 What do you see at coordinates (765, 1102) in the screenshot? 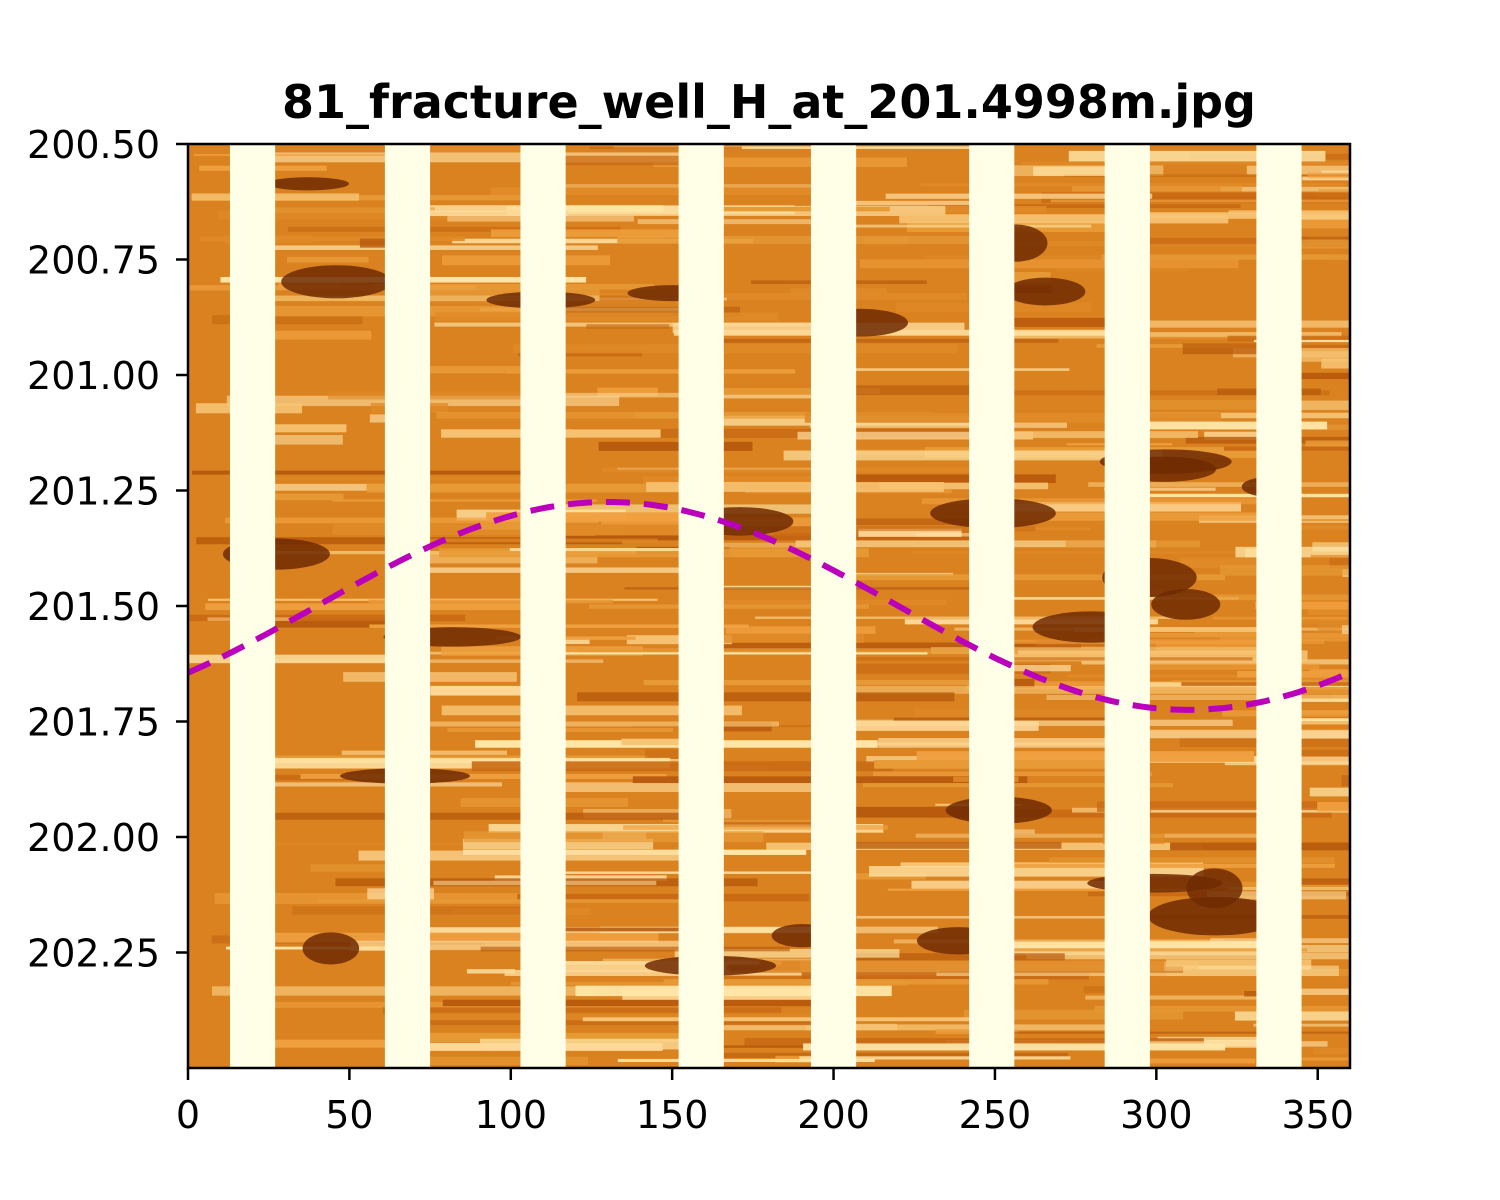
I see `x-axis: 0 50 100 150 200 250 300 350` at bounding box center [765, 1102].